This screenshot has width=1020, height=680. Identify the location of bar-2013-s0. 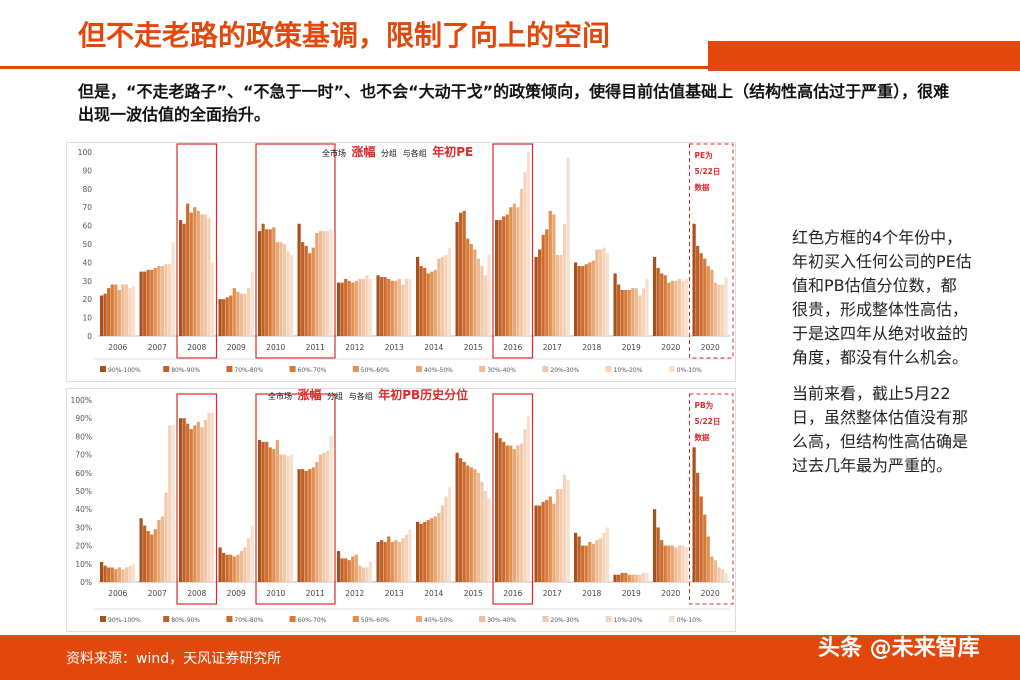
(378, 561).